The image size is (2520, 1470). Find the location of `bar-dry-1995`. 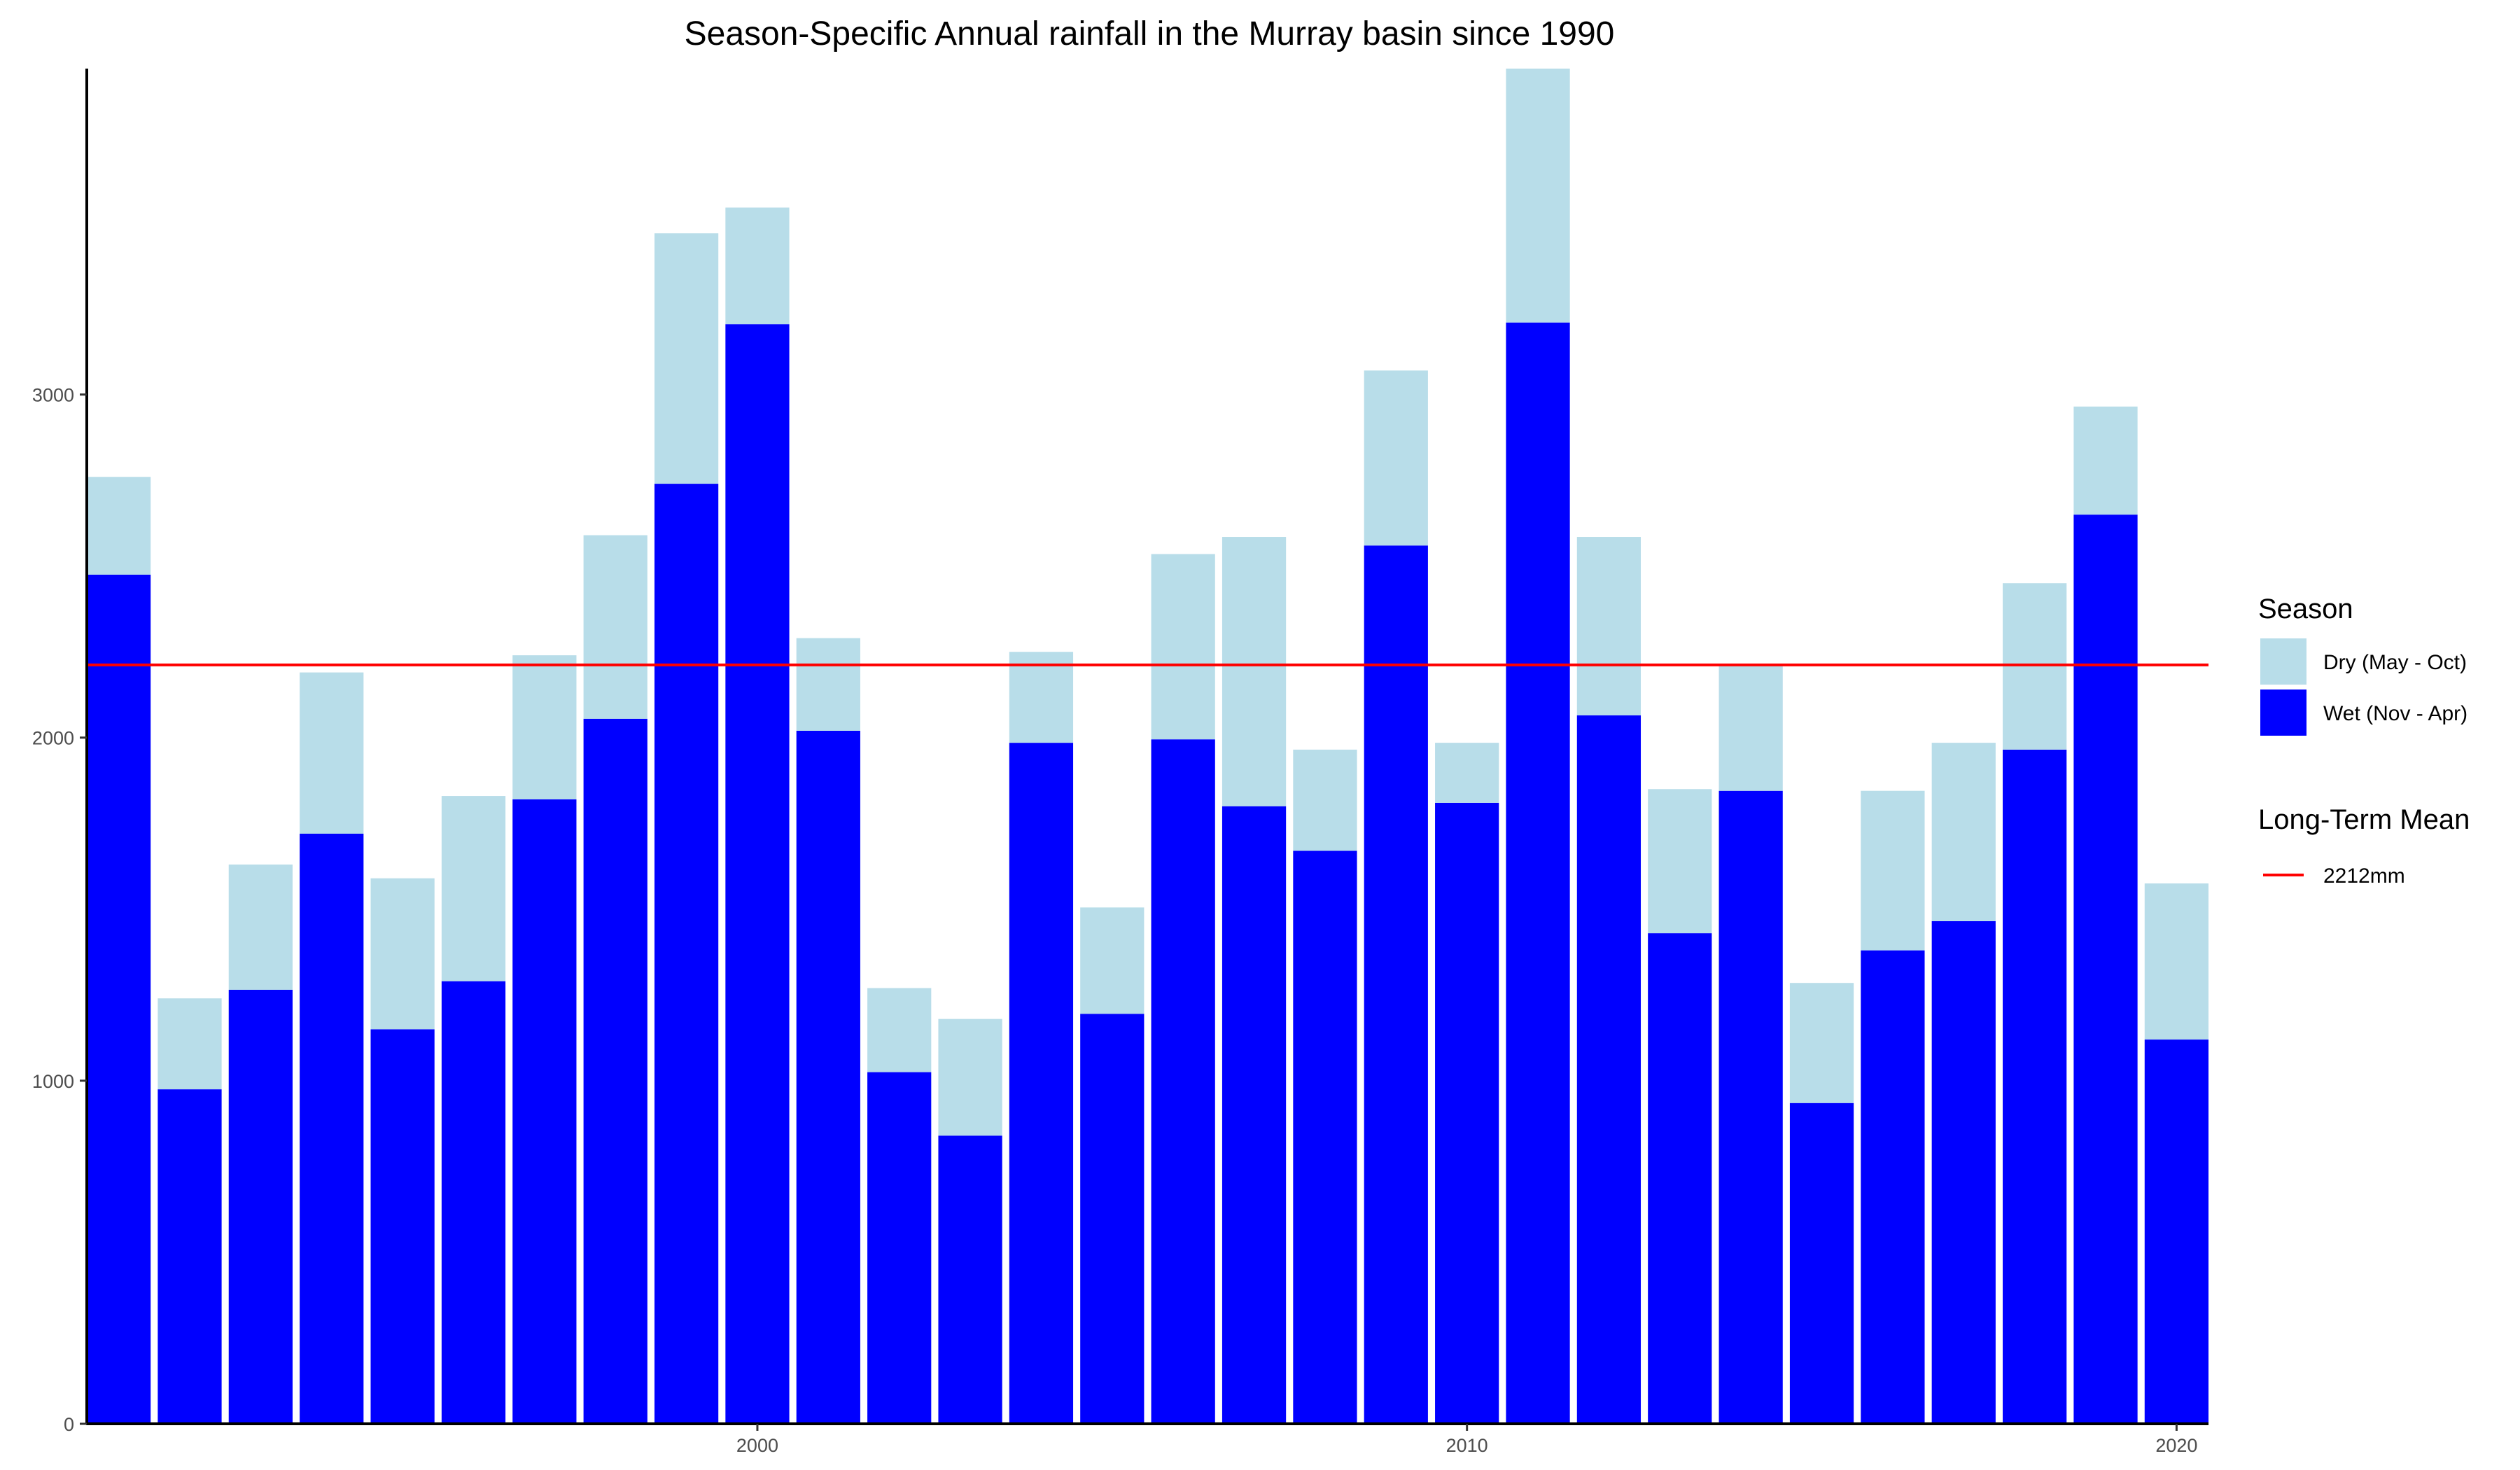

bar-dry-1995 is located at coordinates (402, 954).